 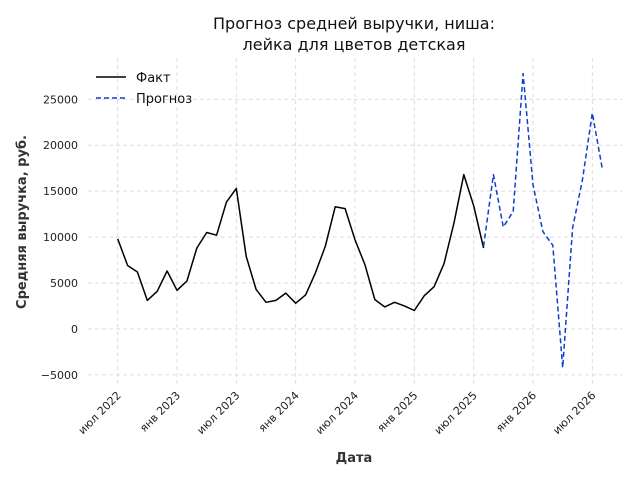 I want to click on y-tick-label: 5000, so click(x=64, y=283).